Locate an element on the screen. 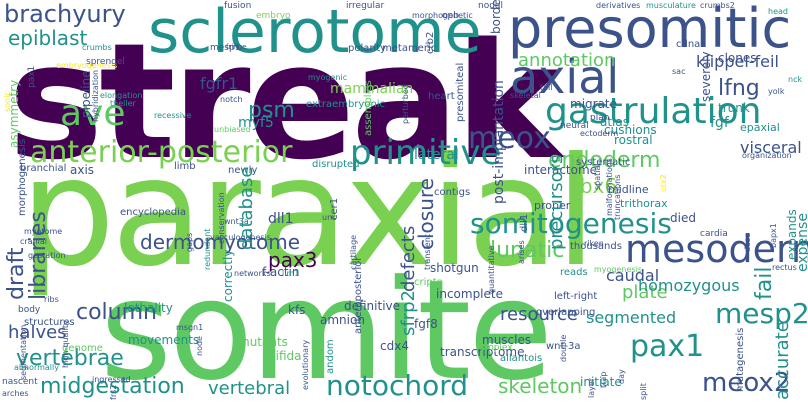 The height and width of the screenshot is (404, 808). word-body: limb is located at coordinates (185, 167).